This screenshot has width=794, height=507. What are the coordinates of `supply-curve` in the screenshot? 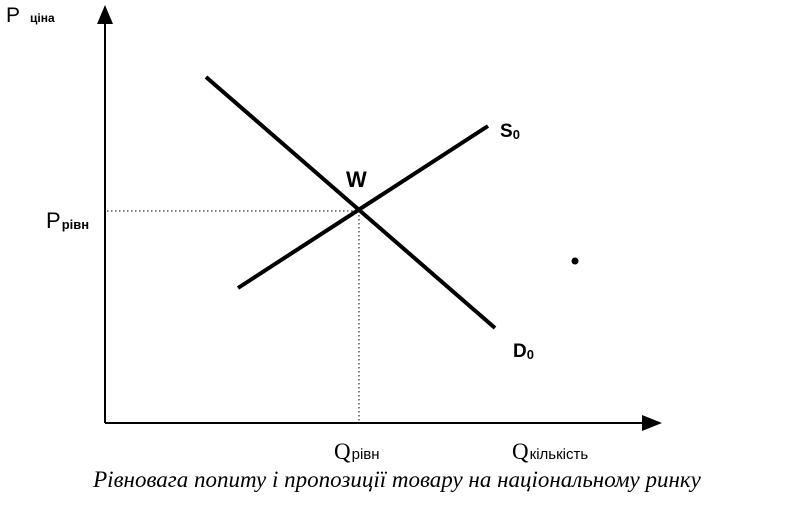 It's located at (363, 207).